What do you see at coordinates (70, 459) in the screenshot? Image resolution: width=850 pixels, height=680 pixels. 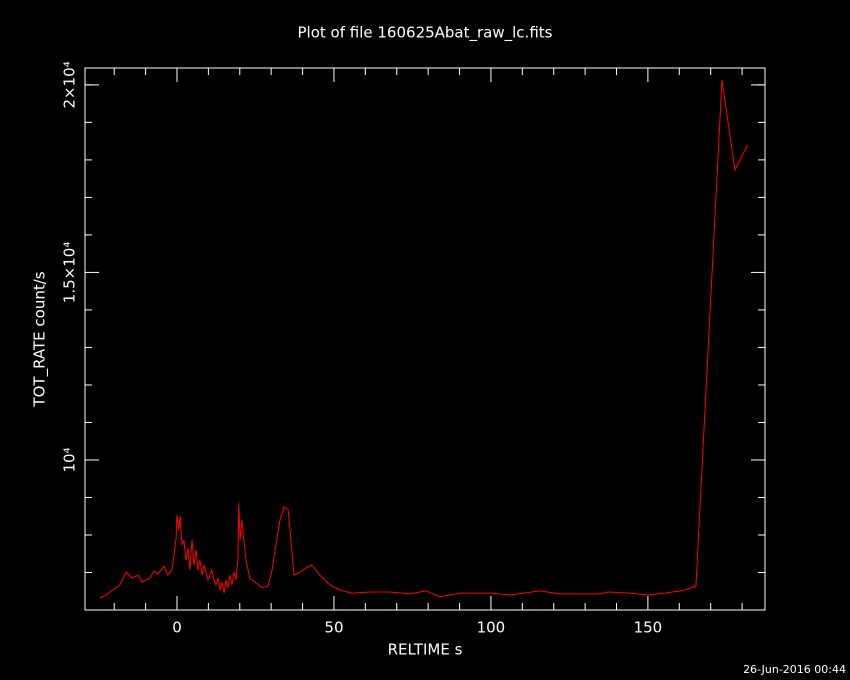 I see `y-tick-label: 10⁴` at bounding box center [70, 459].